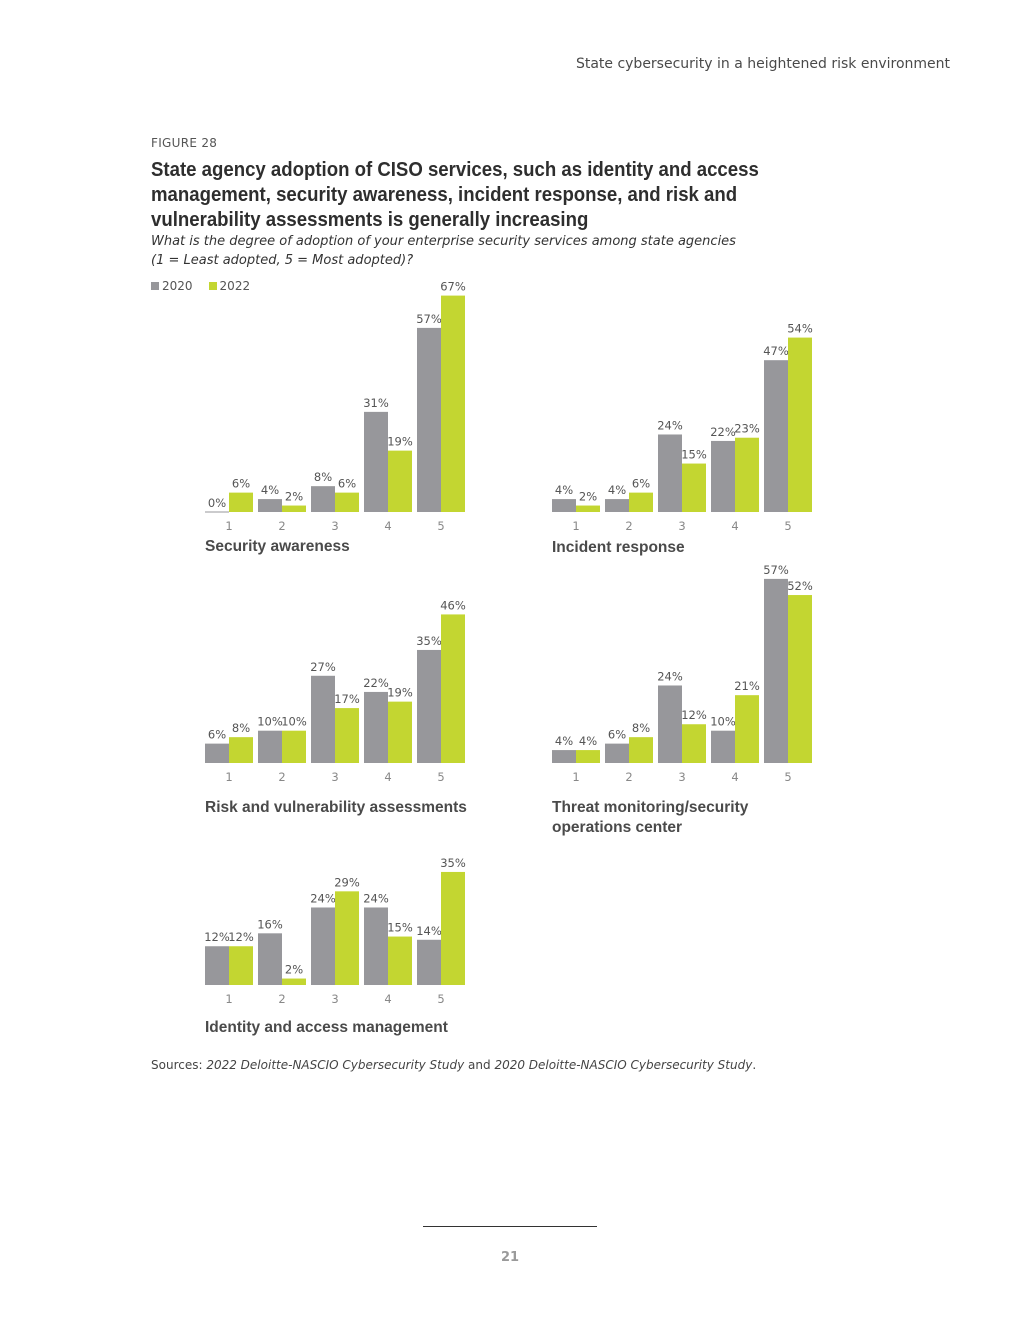 The image size is (1020, 1320). What do you see at coordinates (510, 1226) in the screenshot?
I see `footer-divider` at bounding box center [510, 1226].